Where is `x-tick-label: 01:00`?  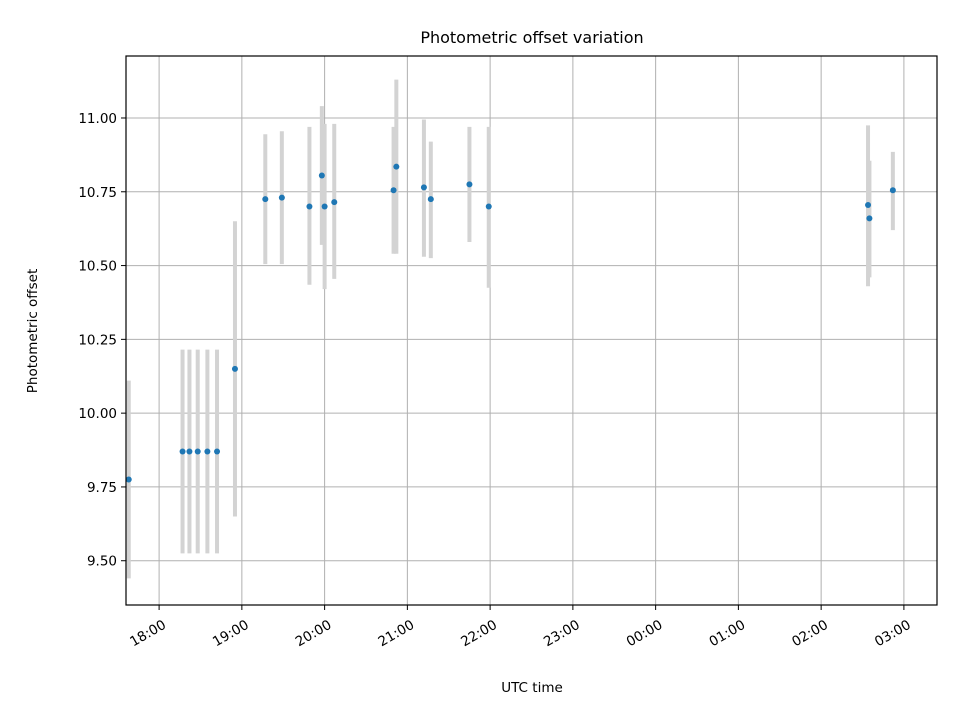
x-tick-label: 01:00 is located at coordinates (727, 633).